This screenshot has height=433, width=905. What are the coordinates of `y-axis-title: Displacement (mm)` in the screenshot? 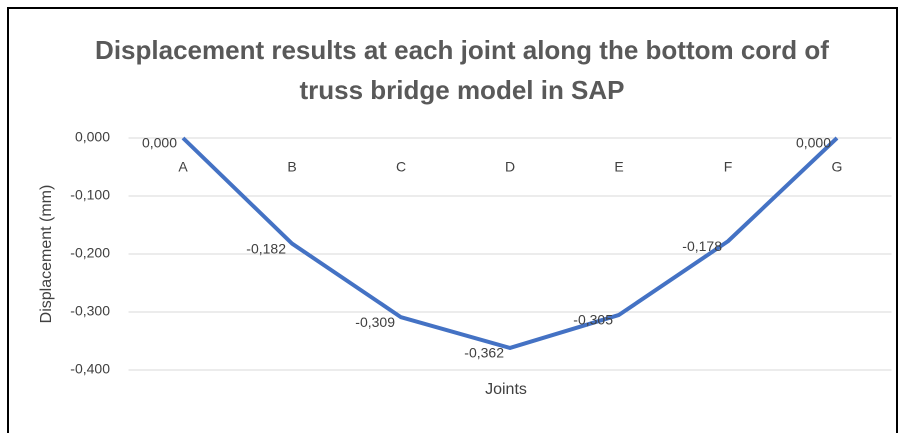 It's located at (46, 254).